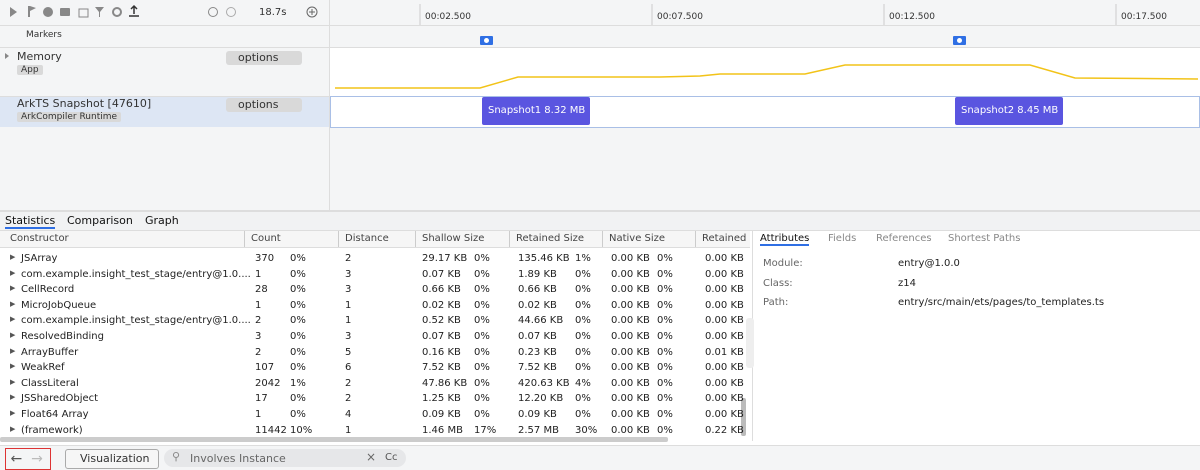 Image resolution: width=1200 pixels, height=470 pixels. What do you see at coordinates (55, 414) in the screenshot?
I see `constructor-name: Float64 Array` at bounding box center [55, 414].